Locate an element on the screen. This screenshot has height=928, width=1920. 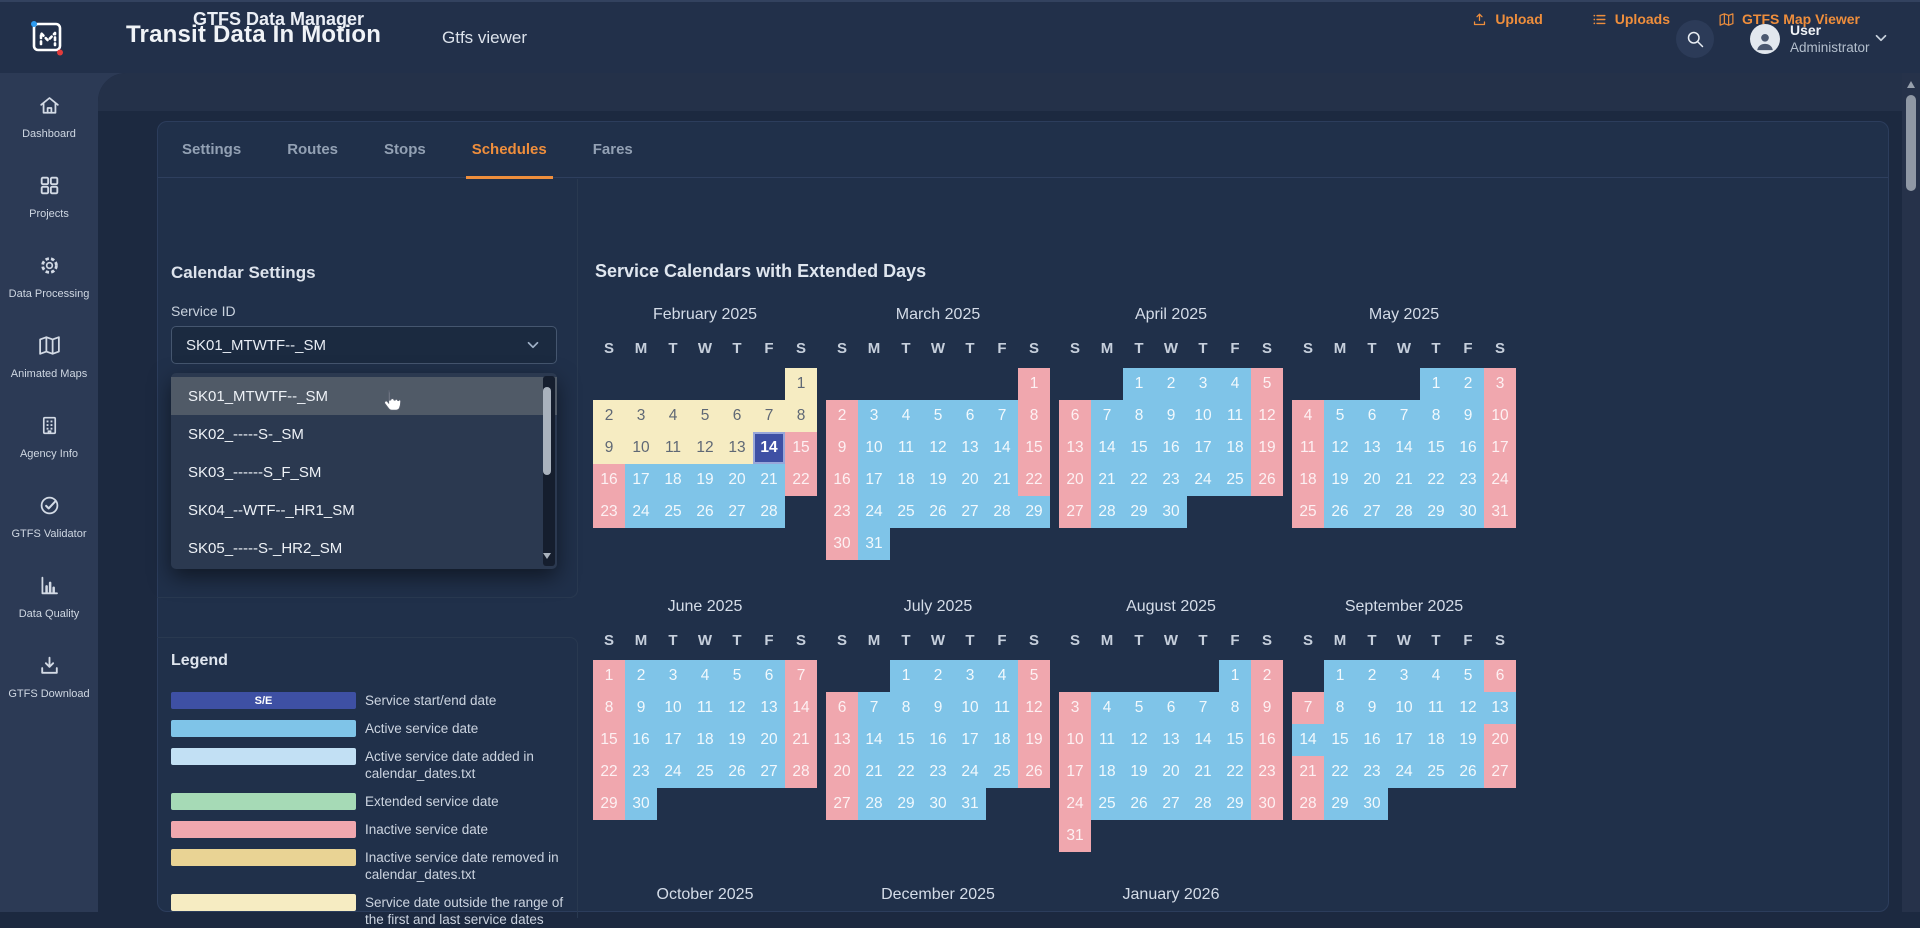
calendar-day-cell: 21 is located at coordinates (801, 740).